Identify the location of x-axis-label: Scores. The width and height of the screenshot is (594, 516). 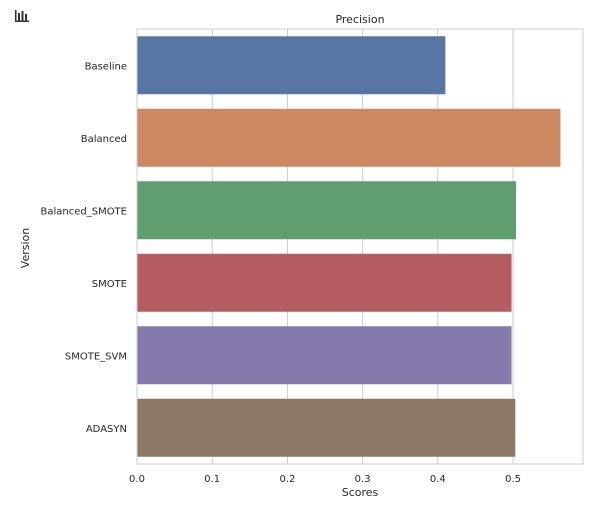
(360, 492).